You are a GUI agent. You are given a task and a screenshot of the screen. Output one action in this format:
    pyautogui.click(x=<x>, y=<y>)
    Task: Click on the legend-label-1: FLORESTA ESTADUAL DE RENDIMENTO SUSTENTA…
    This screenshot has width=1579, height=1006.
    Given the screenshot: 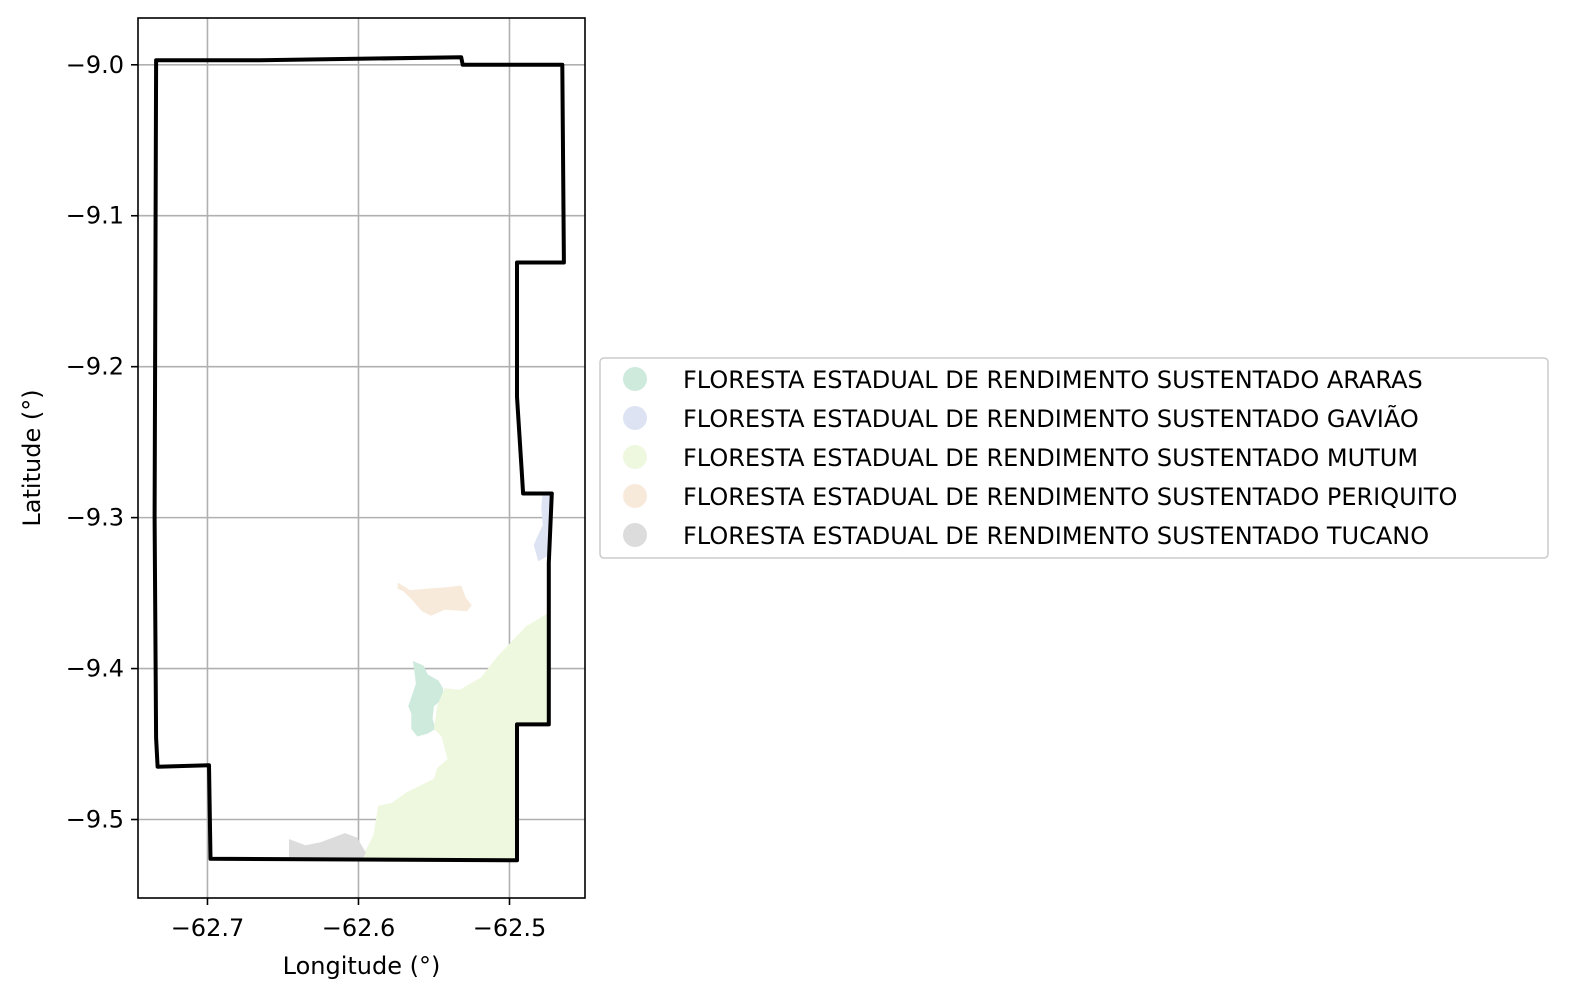 What is the action you would take?
    pyautogui.click(x=1051, y=418)
    